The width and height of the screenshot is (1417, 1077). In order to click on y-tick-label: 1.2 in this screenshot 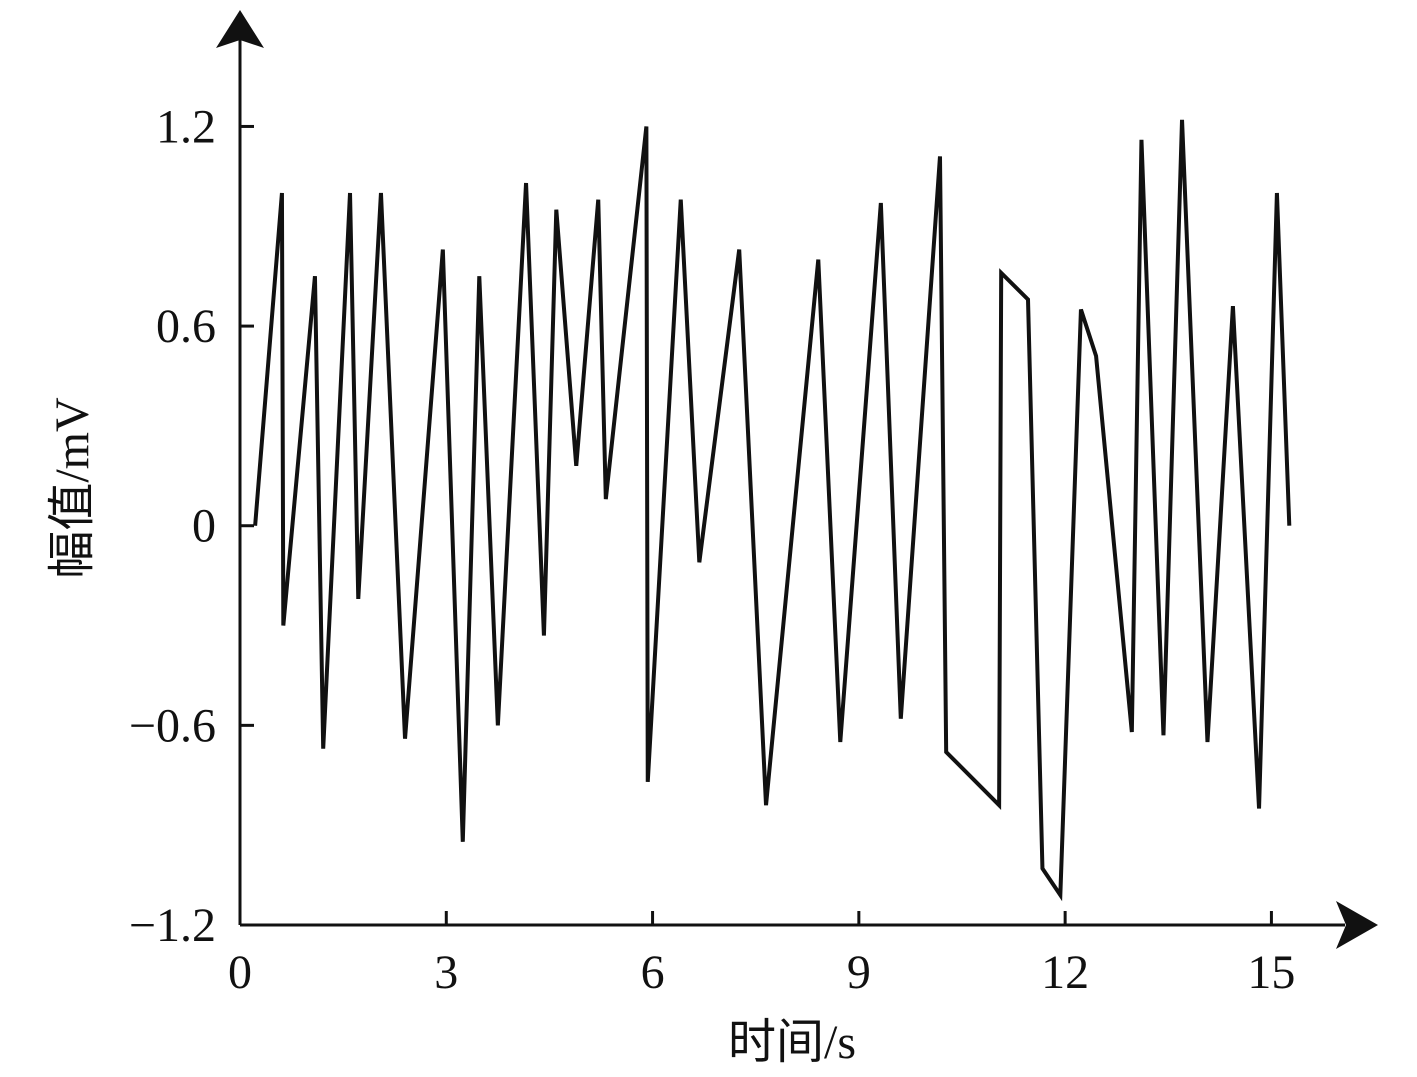, I will do `click(186, 126)`.